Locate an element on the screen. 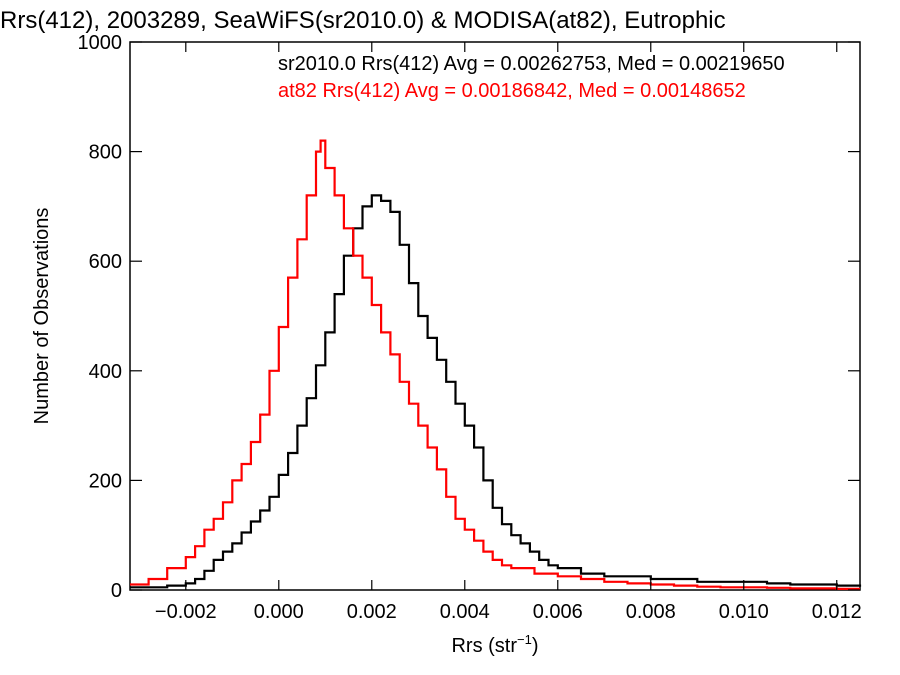 This screenshot has height=675, width=900. y-tick-label: 800 is located at coordinates (105, 153).